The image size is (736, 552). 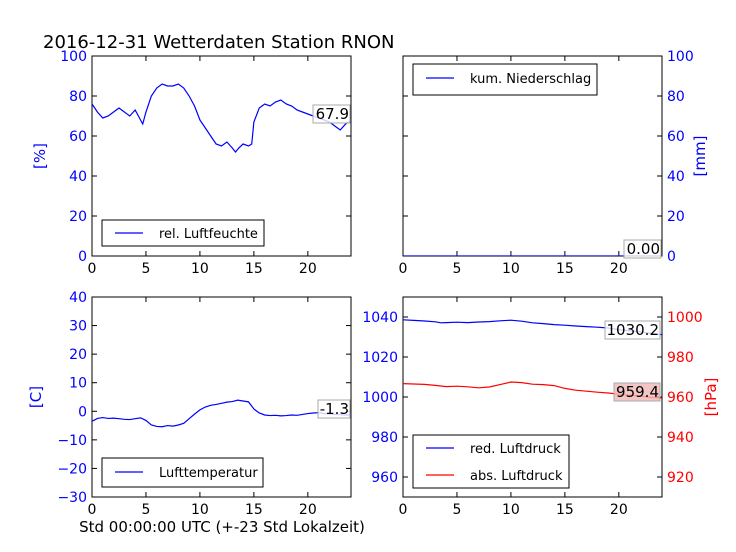 What do you see at coordinates (221, 118) in the screenshot?
I see `series-line-rel-luftfeuchte` at bounding box center [221, 118].